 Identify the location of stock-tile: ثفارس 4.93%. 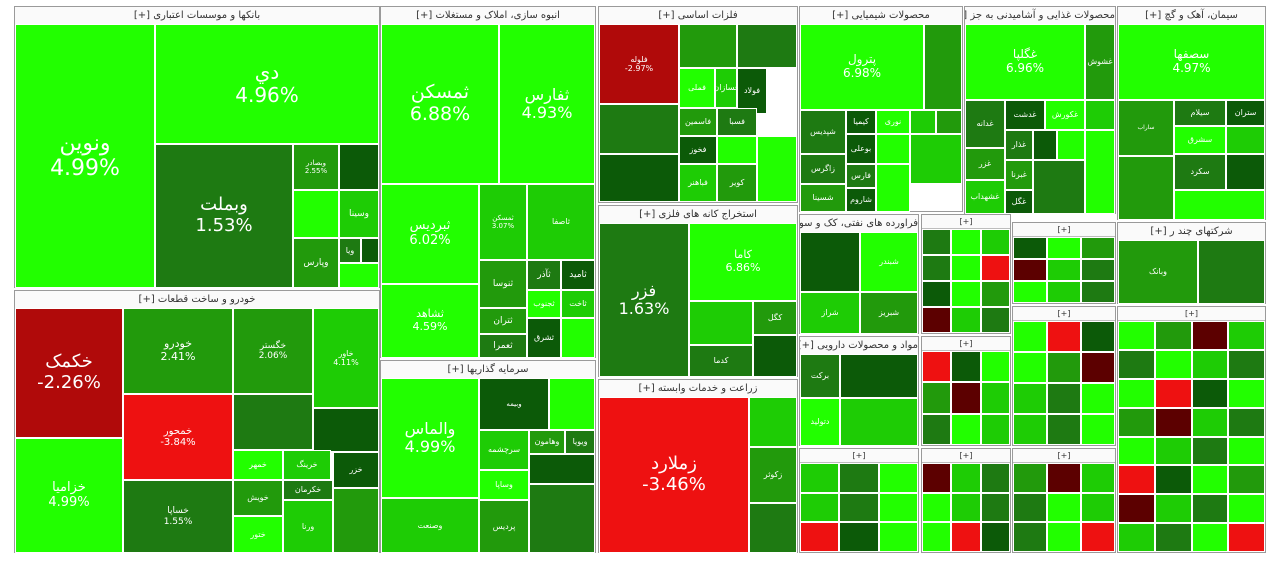
(547, 104).